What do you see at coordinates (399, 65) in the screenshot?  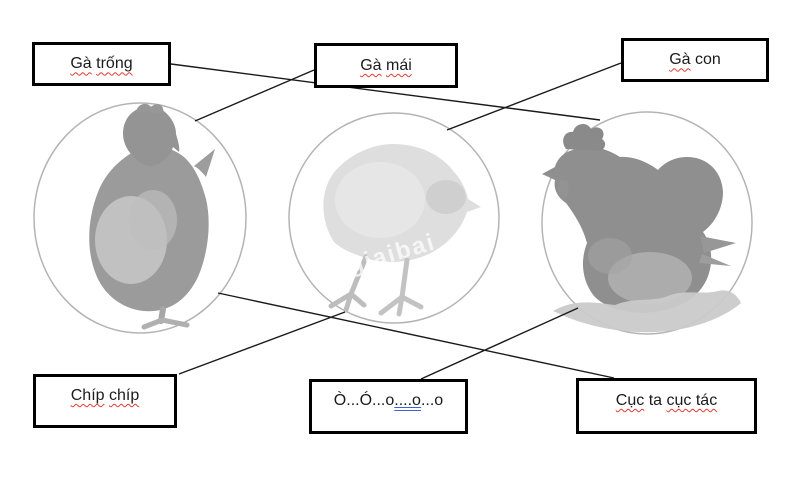 I see `label-text-segment: mái` at bounding box center [399, 65].